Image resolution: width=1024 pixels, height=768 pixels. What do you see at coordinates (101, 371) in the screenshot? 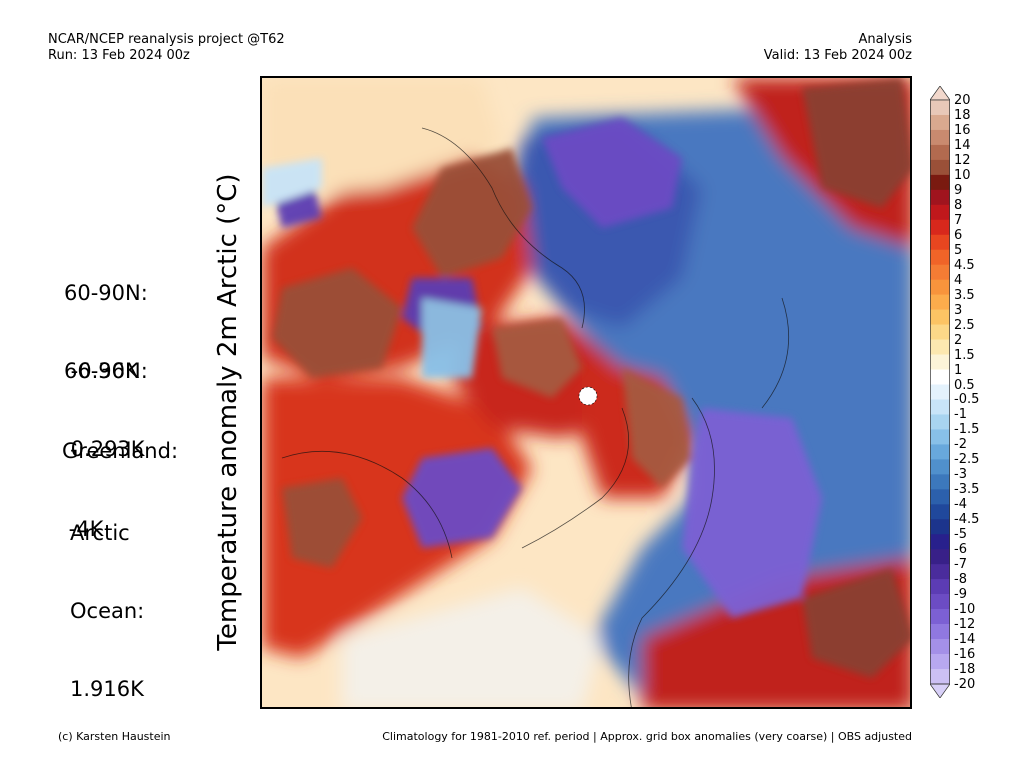
I see `stat-60-90n-value: -0.36K` at bounding box center [101, 371].